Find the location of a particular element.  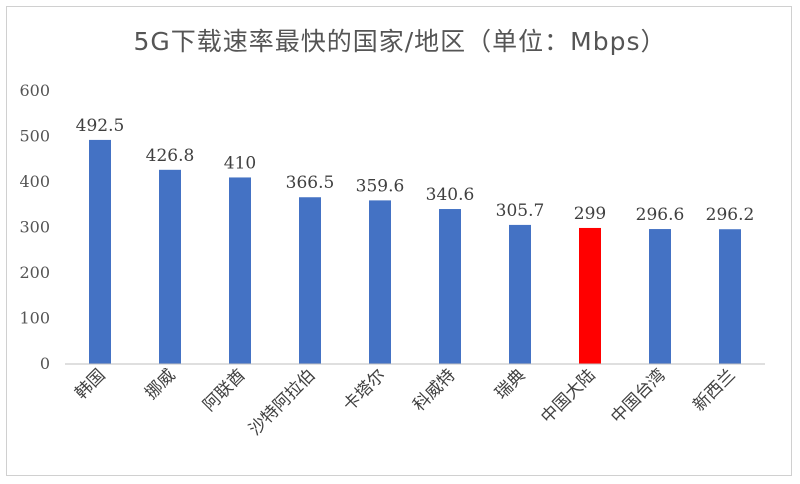

y-tick-label: 400 is located at coordinates (34, 181).